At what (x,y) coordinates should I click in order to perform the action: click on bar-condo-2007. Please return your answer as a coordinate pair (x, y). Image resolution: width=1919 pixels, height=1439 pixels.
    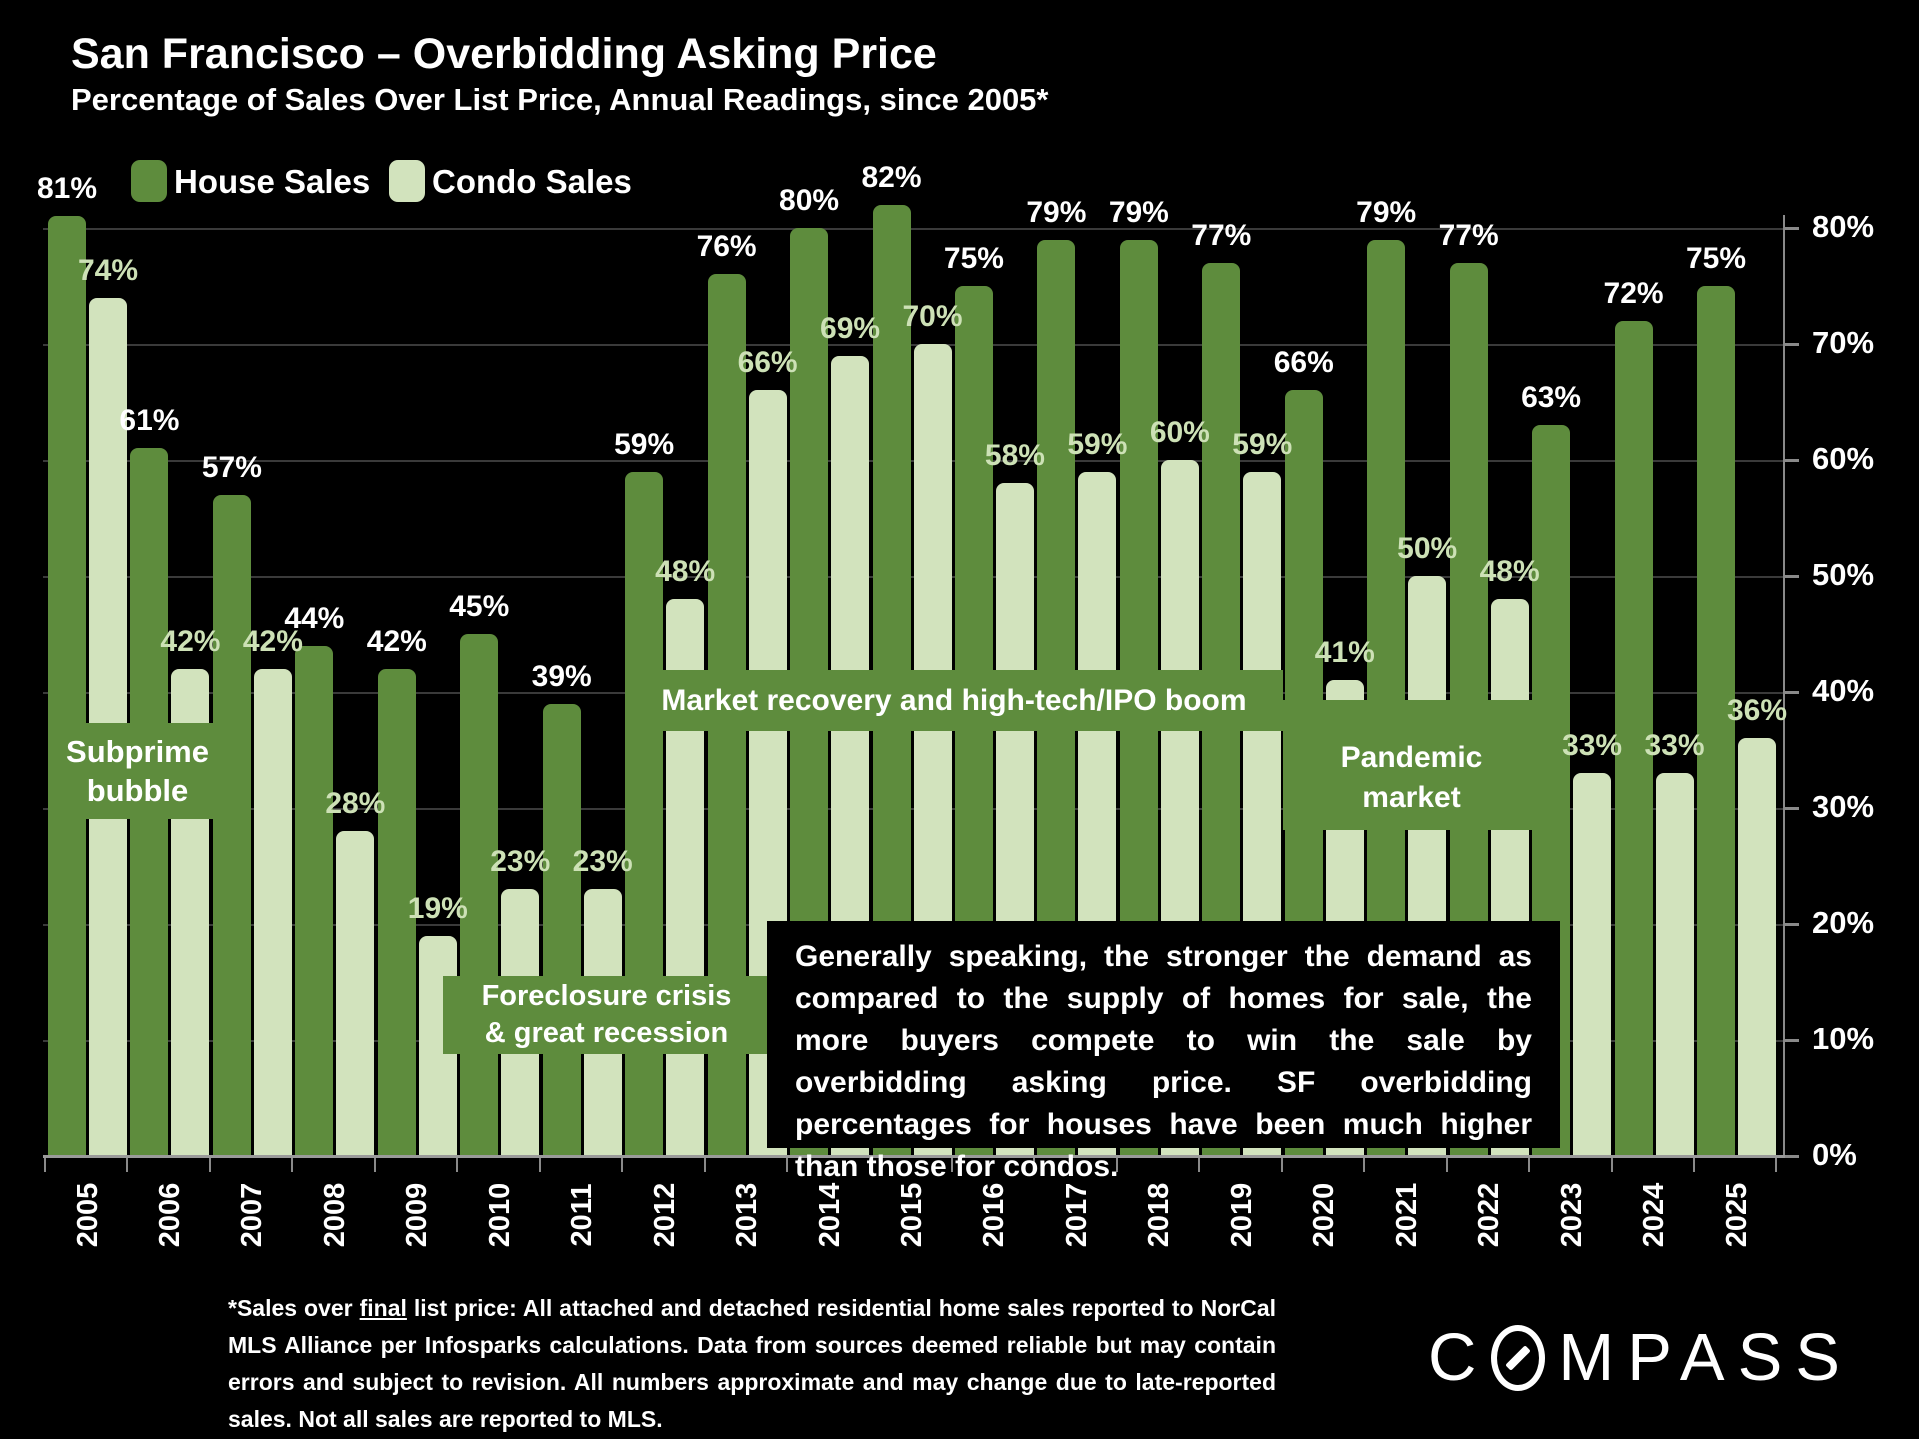
    Looking at the image, I should click on (272, 912).